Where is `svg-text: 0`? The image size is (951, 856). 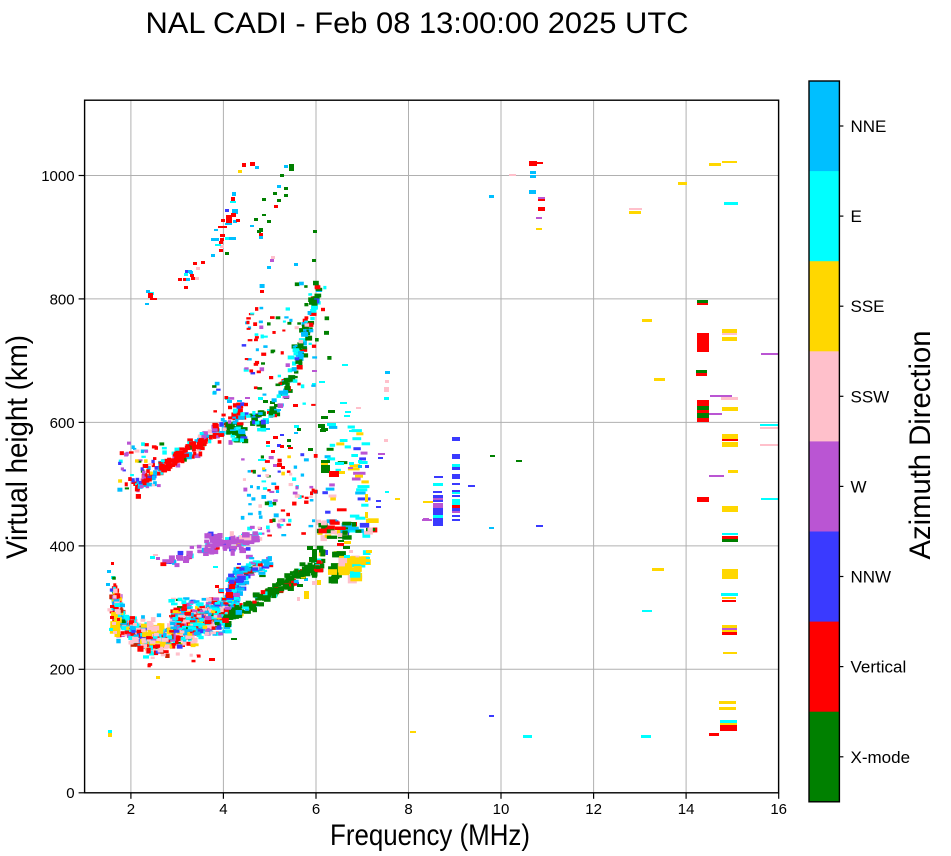
svg-text: 0 is located at coordinates (70, 793).